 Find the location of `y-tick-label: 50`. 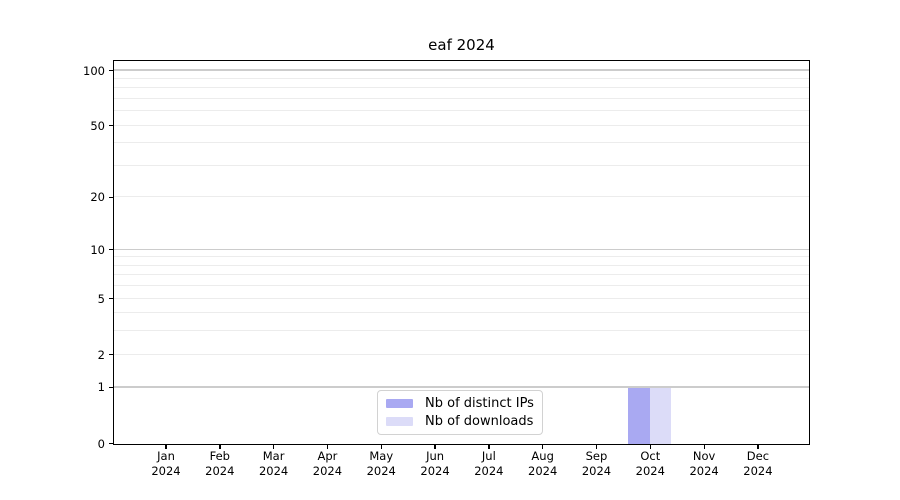

y-tick-label: 50 is located at coordinates (97, 125).